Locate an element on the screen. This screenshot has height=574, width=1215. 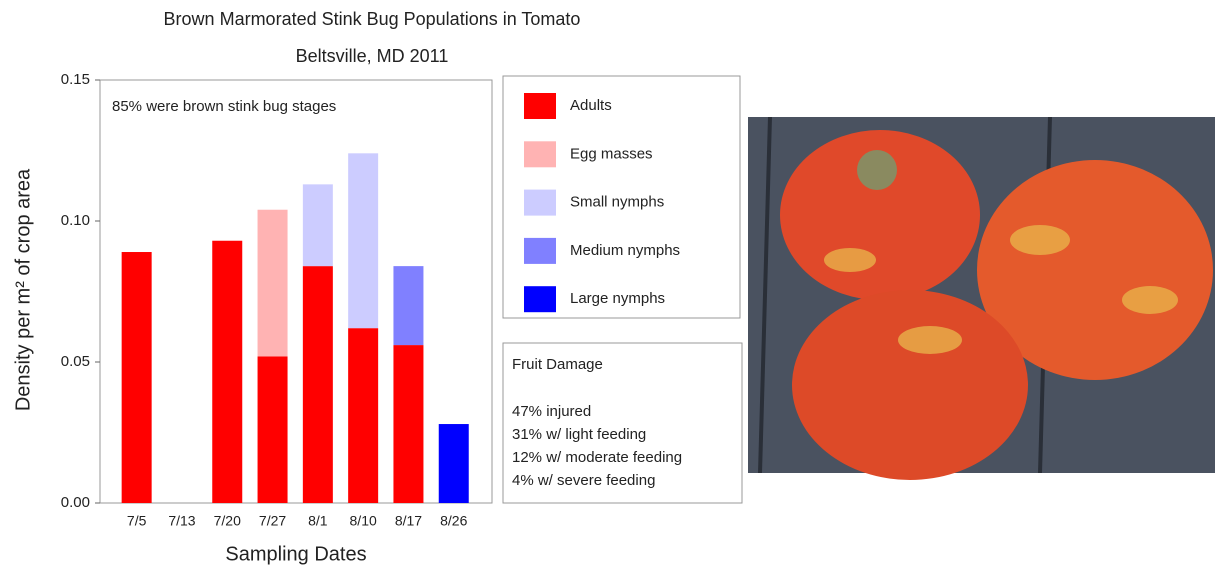
y-tick-label: 0.15 is located at coordinates (75, 79).